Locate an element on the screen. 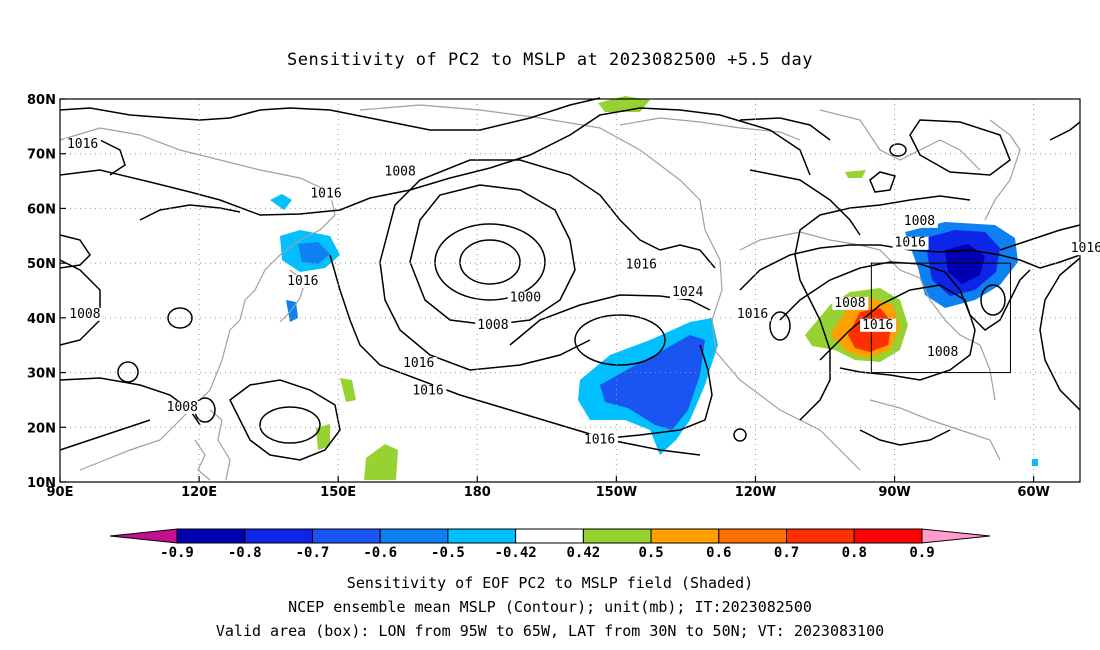 Image resolution: width=1100 pixels, height=650 pixels. contour-label-14: 1008 is located at coordinates (849, 303).